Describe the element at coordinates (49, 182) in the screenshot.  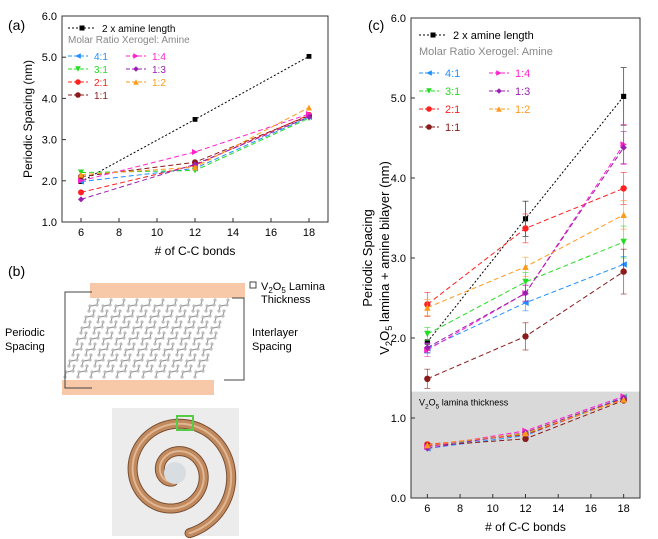
I see `y-tick-label: 2.0` at that location.